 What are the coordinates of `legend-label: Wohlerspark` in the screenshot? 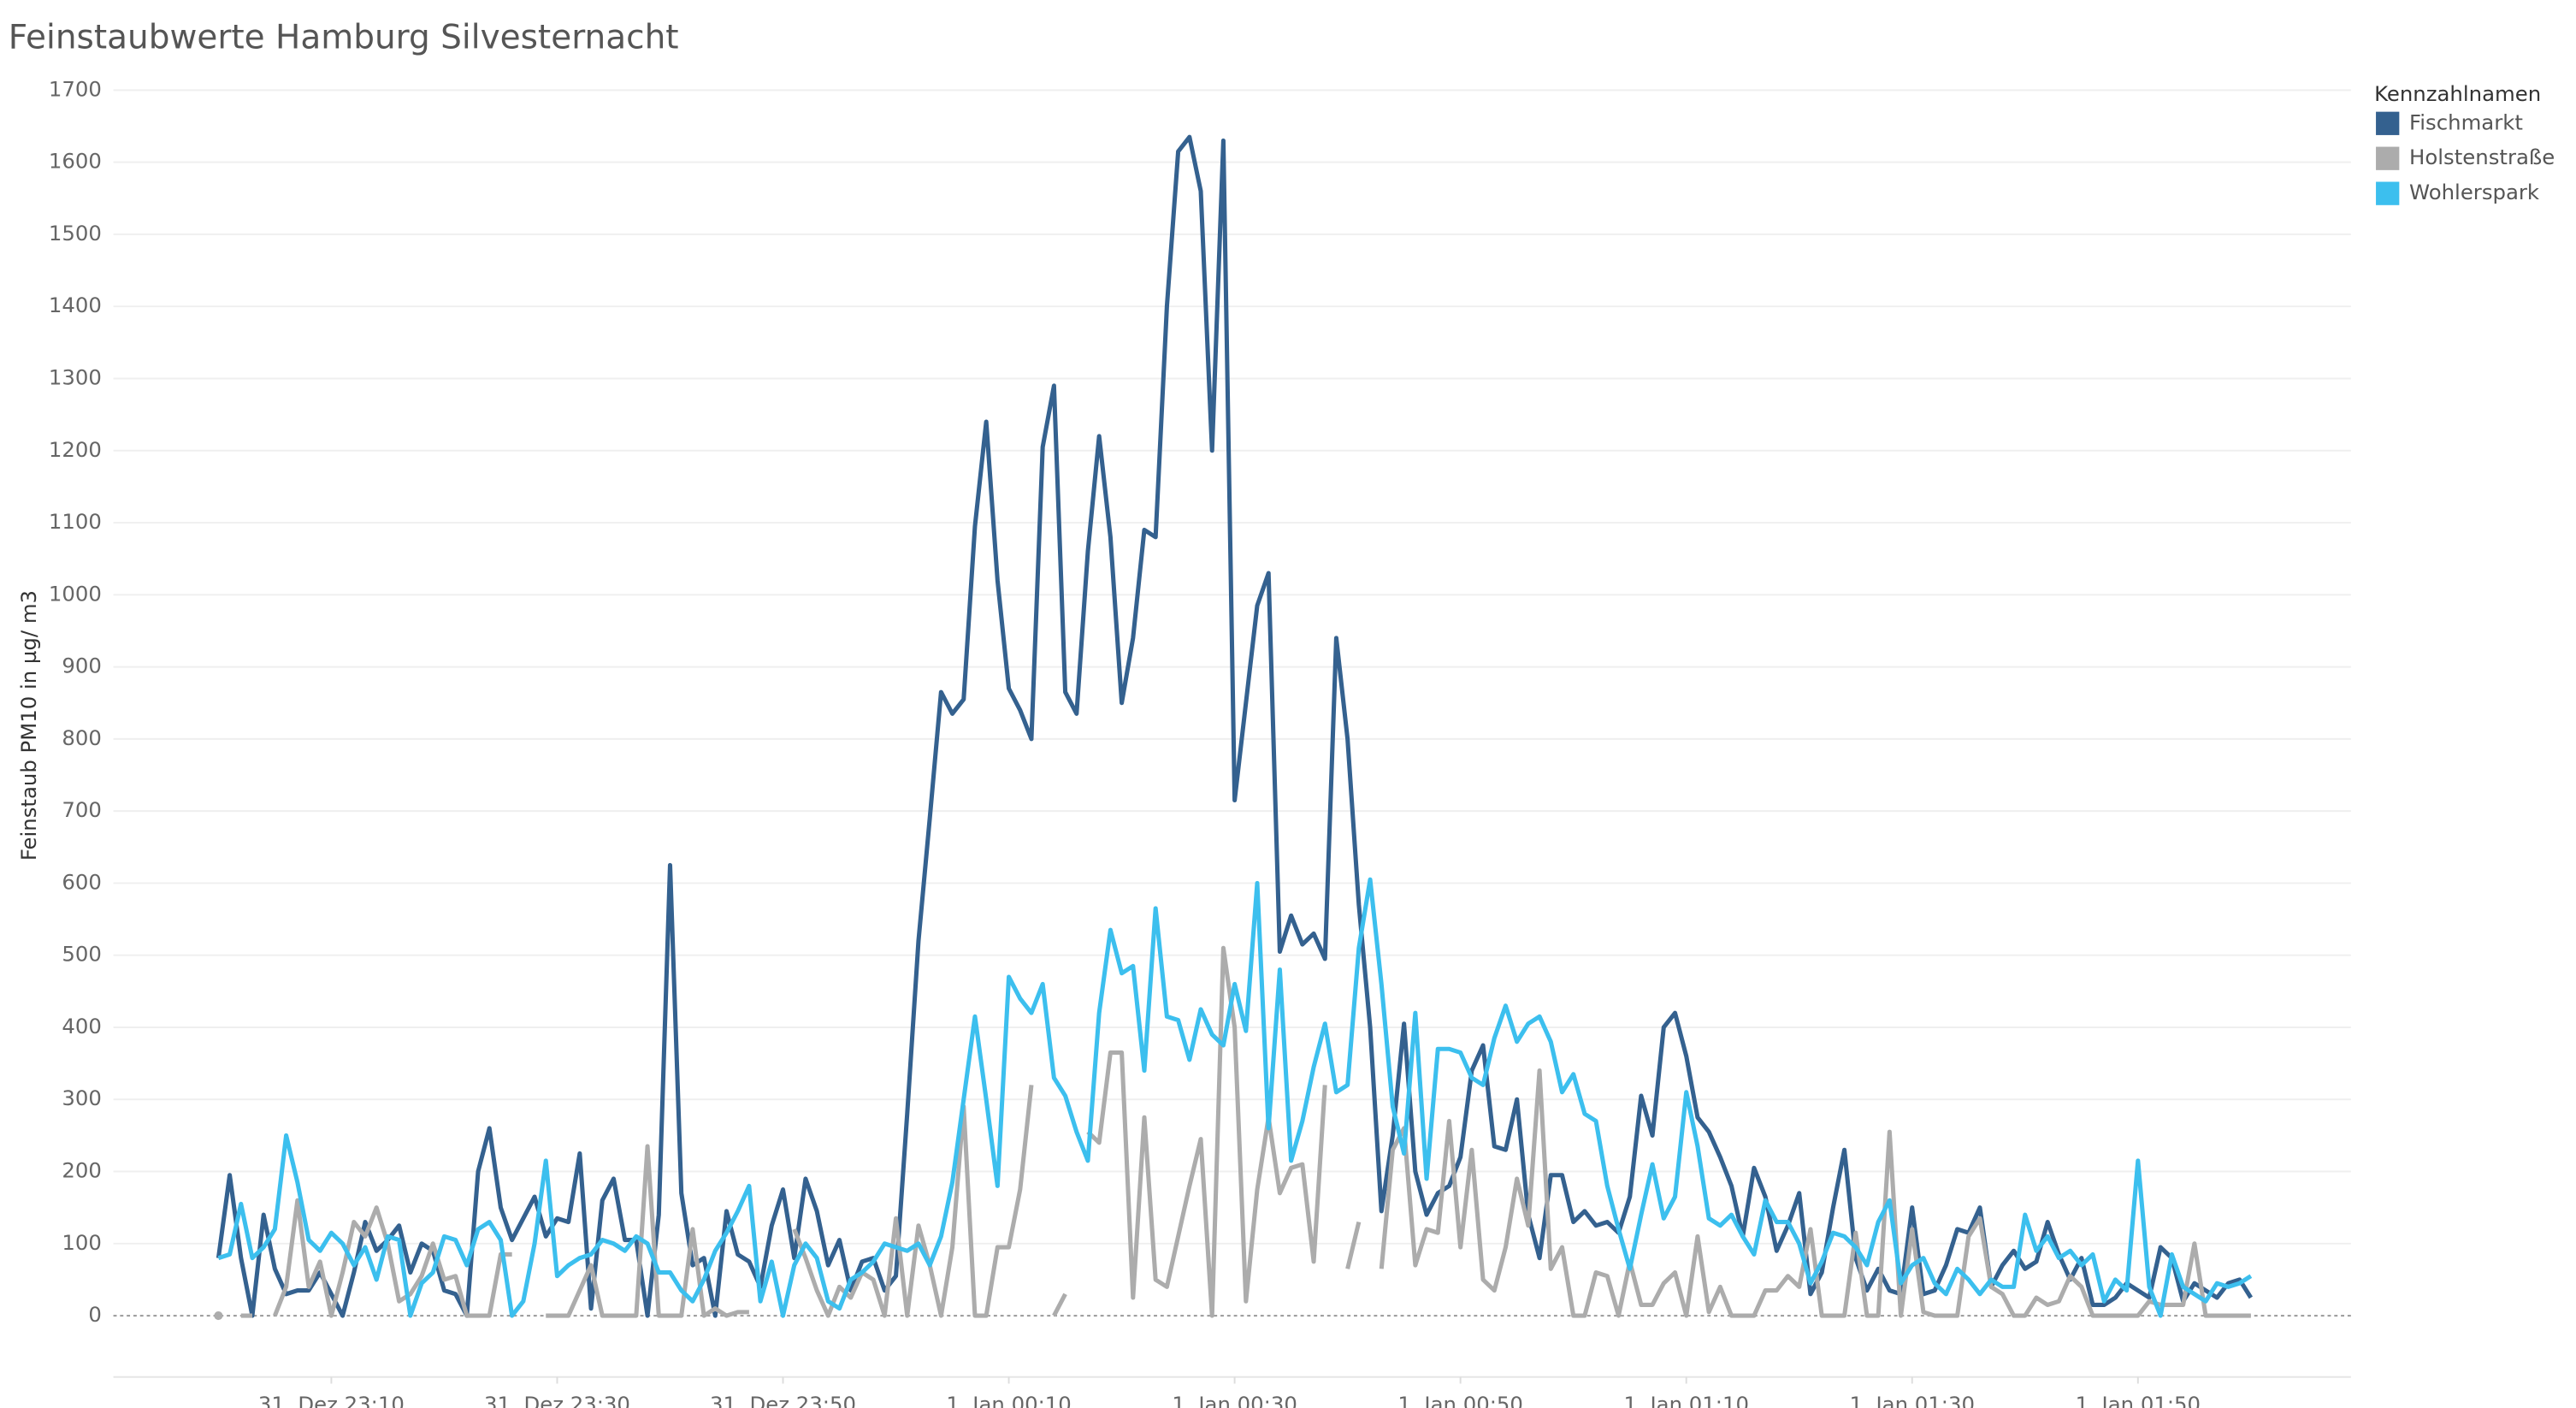 It's located at (2474, 192).